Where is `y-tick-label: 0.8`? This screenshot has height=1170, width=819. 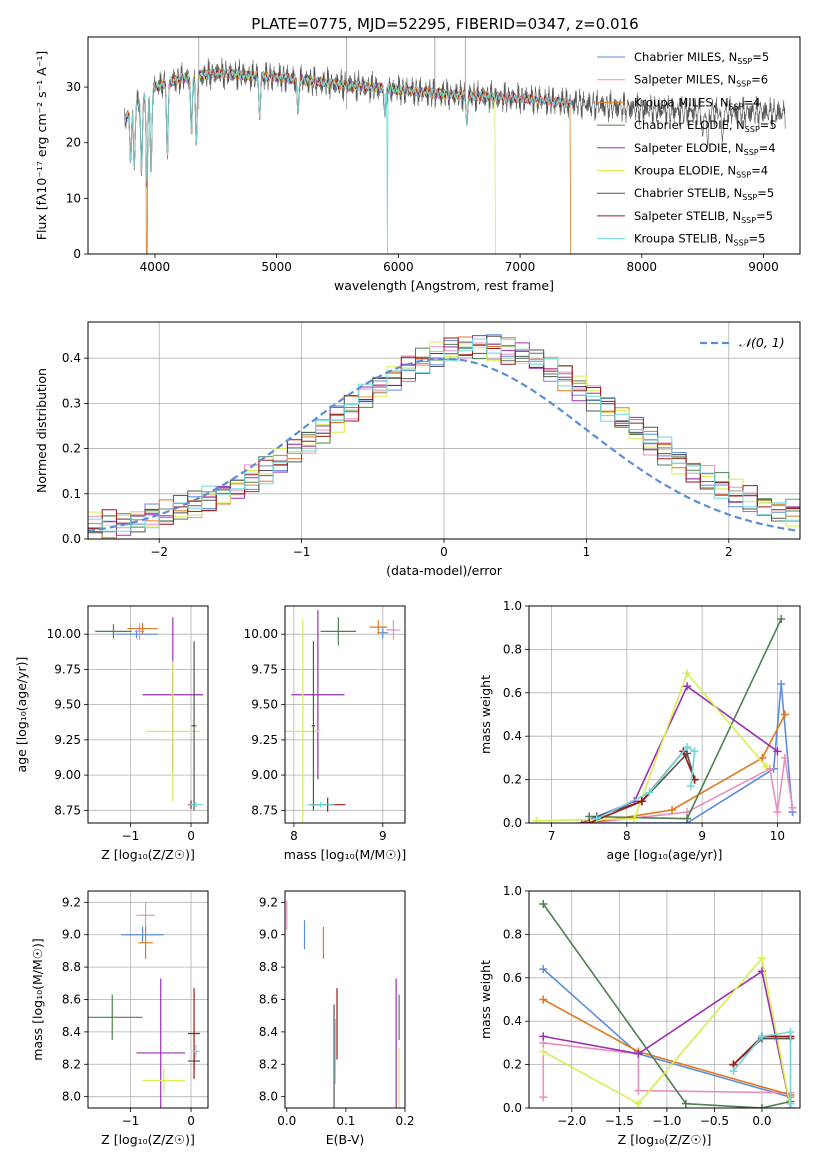 y-tick-label: 0.8 is located at coordinates (512, 649).